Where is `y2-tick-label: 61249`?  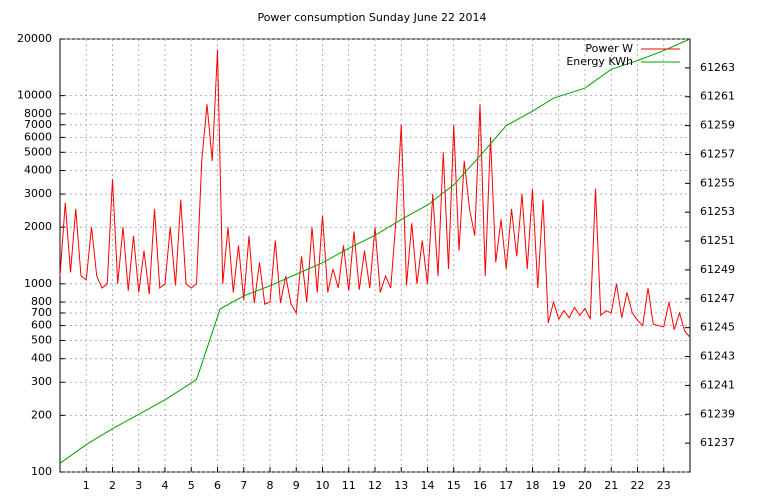 y2-tick-label: 61249 is located at coordinates (717, 269).